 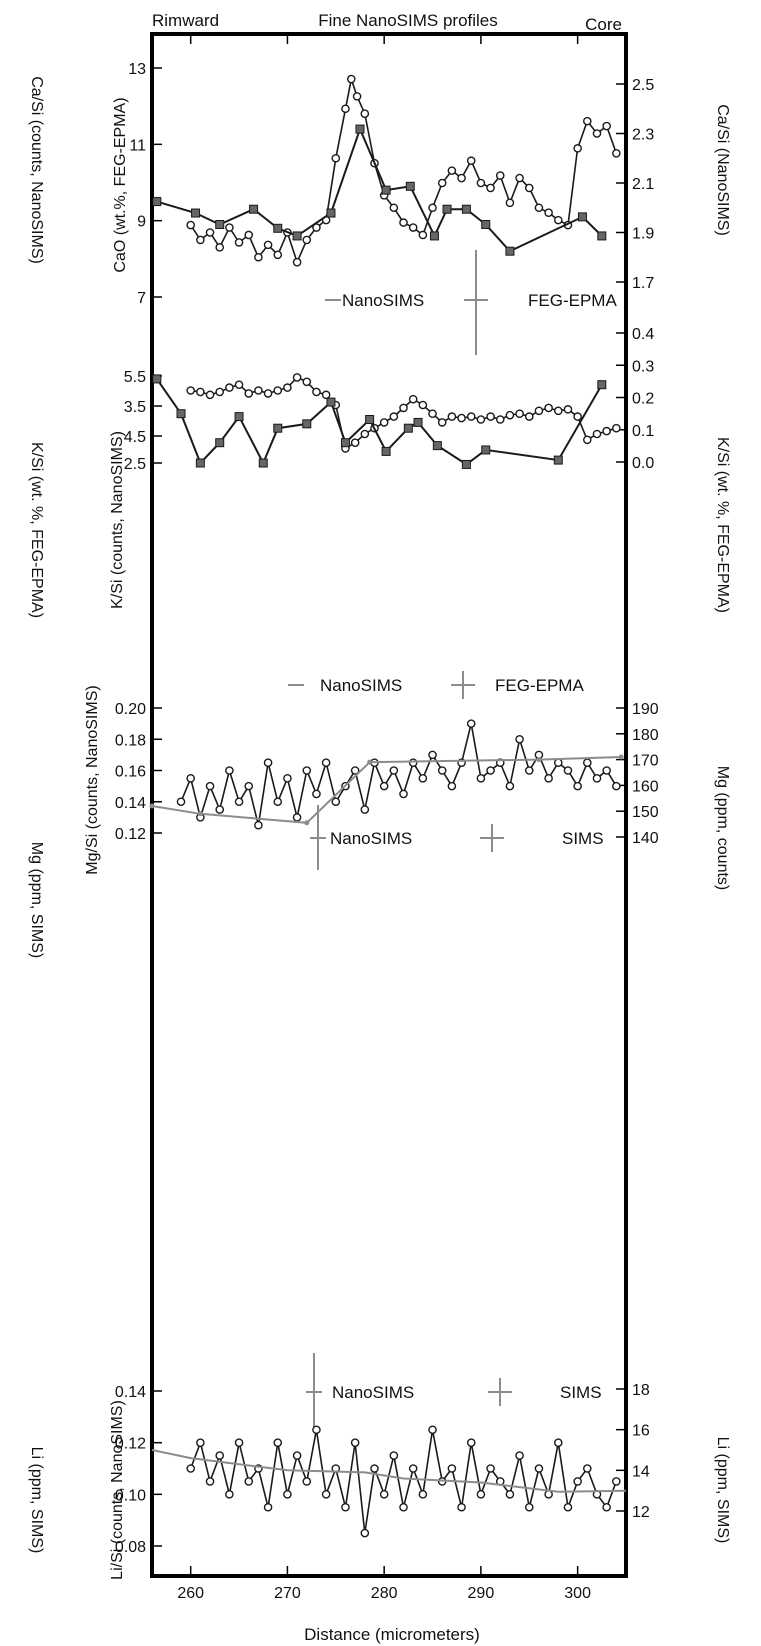 What do you see at coordinates (120, 184) in the screenshot?
I see `ylabel-left-cao: CaO (wt.%, FEG-EPMA)` at bounding box center [120, 184].